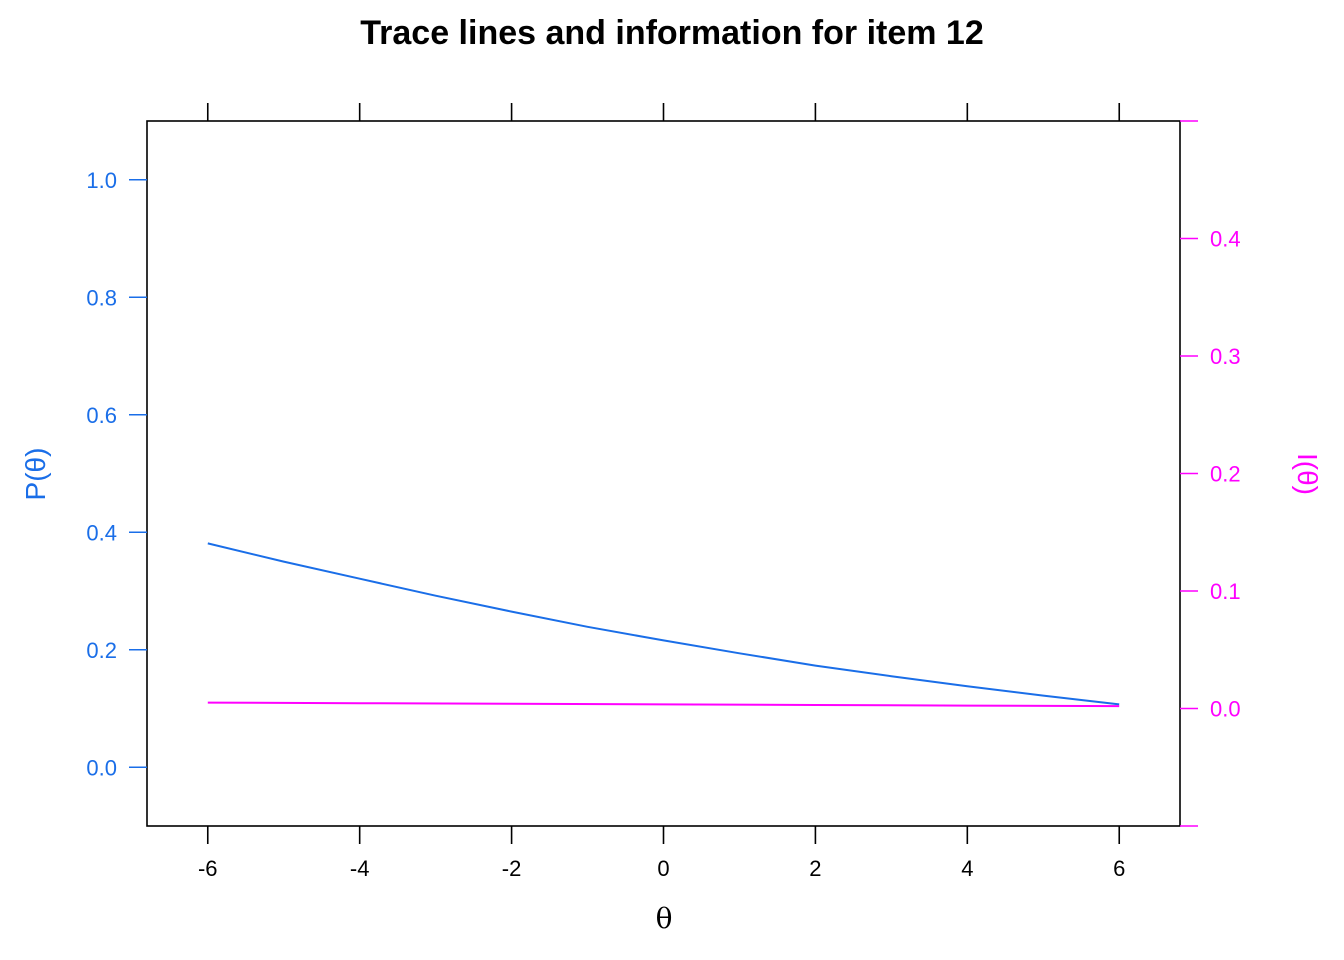  What do you see at coordinates (101, 180) in the screenshot?
I see `y-left-tick-label: 1.0` at bounding box center [101, 180].